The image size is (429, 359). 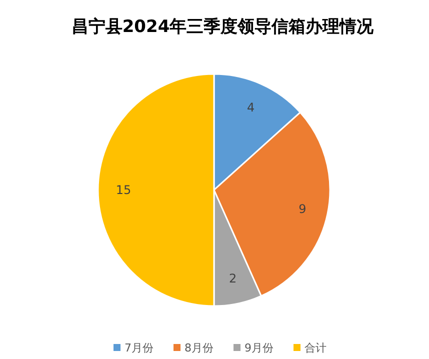 I want to click on legend-label: 合计, so click(x=315, y=348).